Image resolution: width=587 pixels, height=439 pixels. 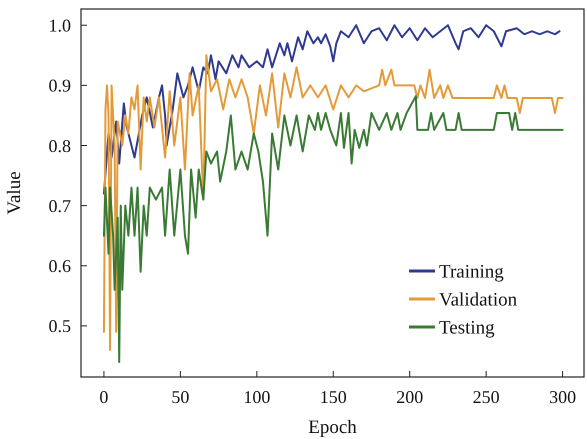 I want to click on y-tick-label: 0.9, so click(x=59, y=86).